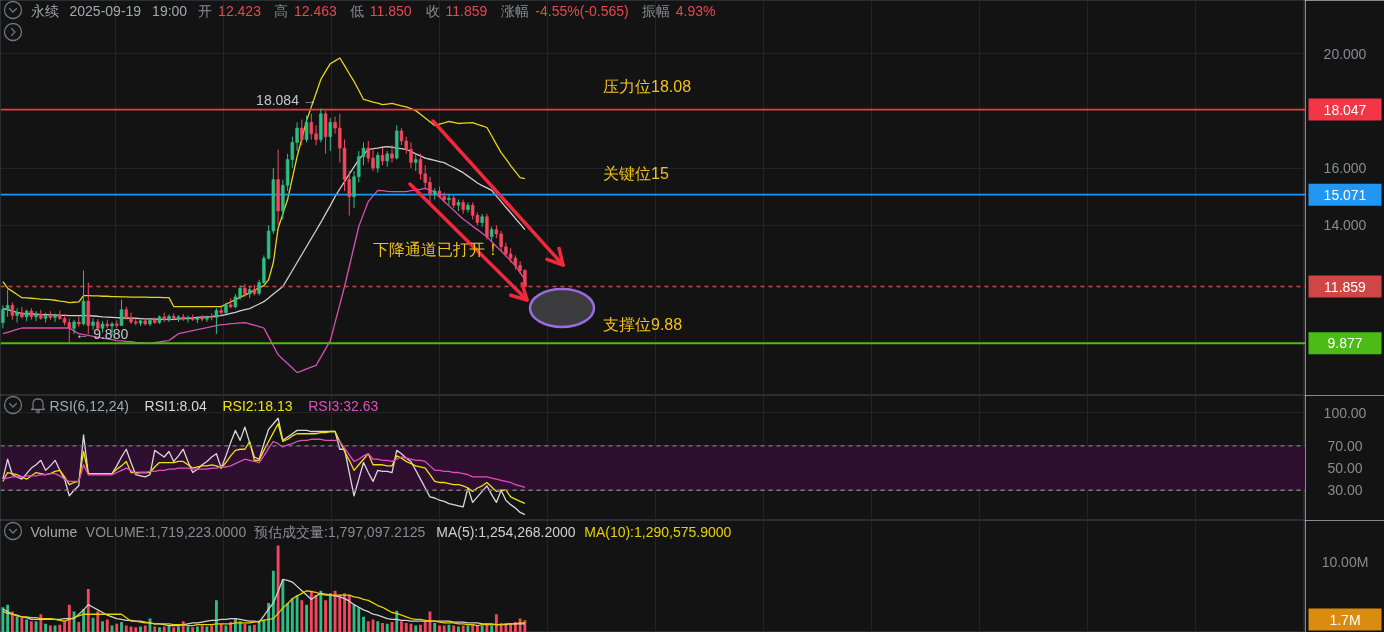  I want to click on text: VOLUME:1,719,223.0000, so click(166, 531).